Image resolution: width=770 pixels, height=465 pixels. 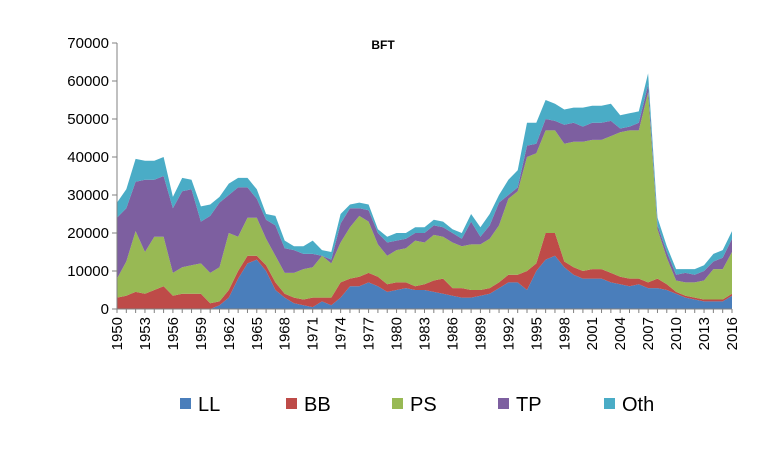 What do you see at coordinates (88, 195) in the screenshot?
I see `y-tick-label: 30000` at bounding box center [88, 195].